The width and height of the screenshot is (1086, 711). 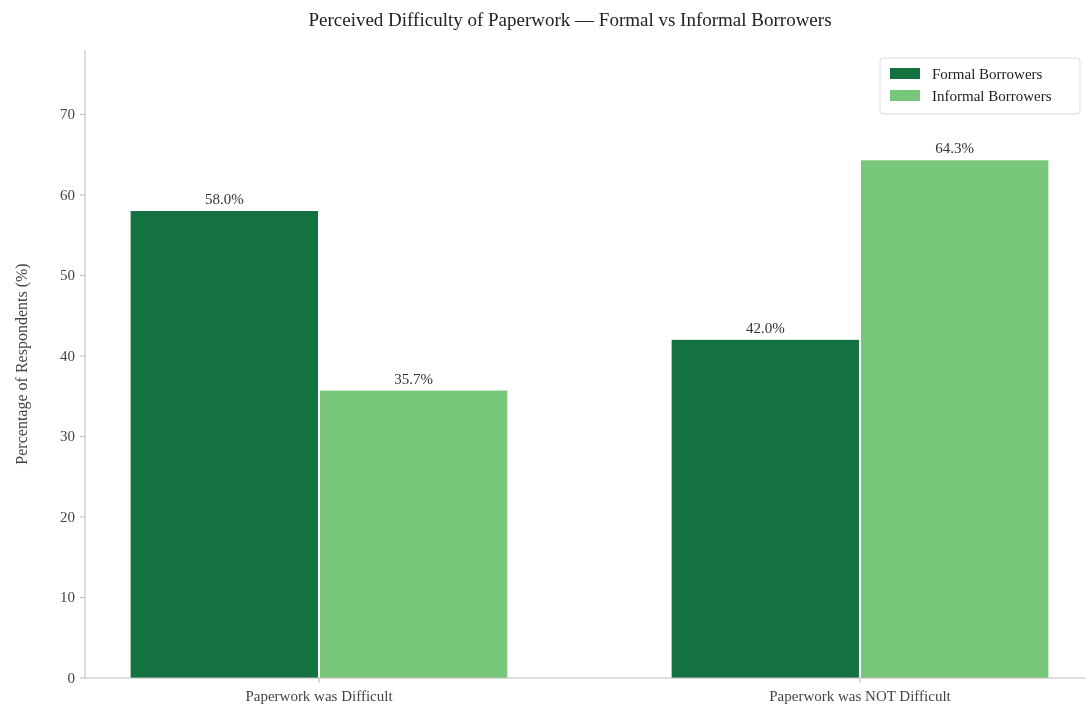 What do you see at coordinates (22, 364) in the screenshot?
I see `y-axis-title: Percentage of Respondents (%)` at bounding box center [22, 364].